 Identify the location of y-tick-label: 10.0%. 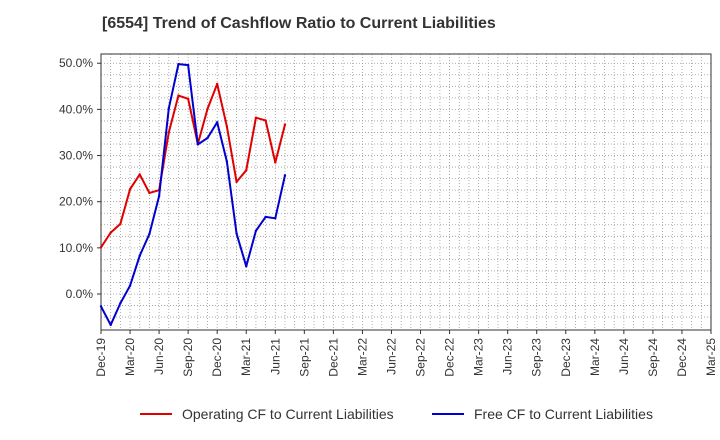
(76, 248).